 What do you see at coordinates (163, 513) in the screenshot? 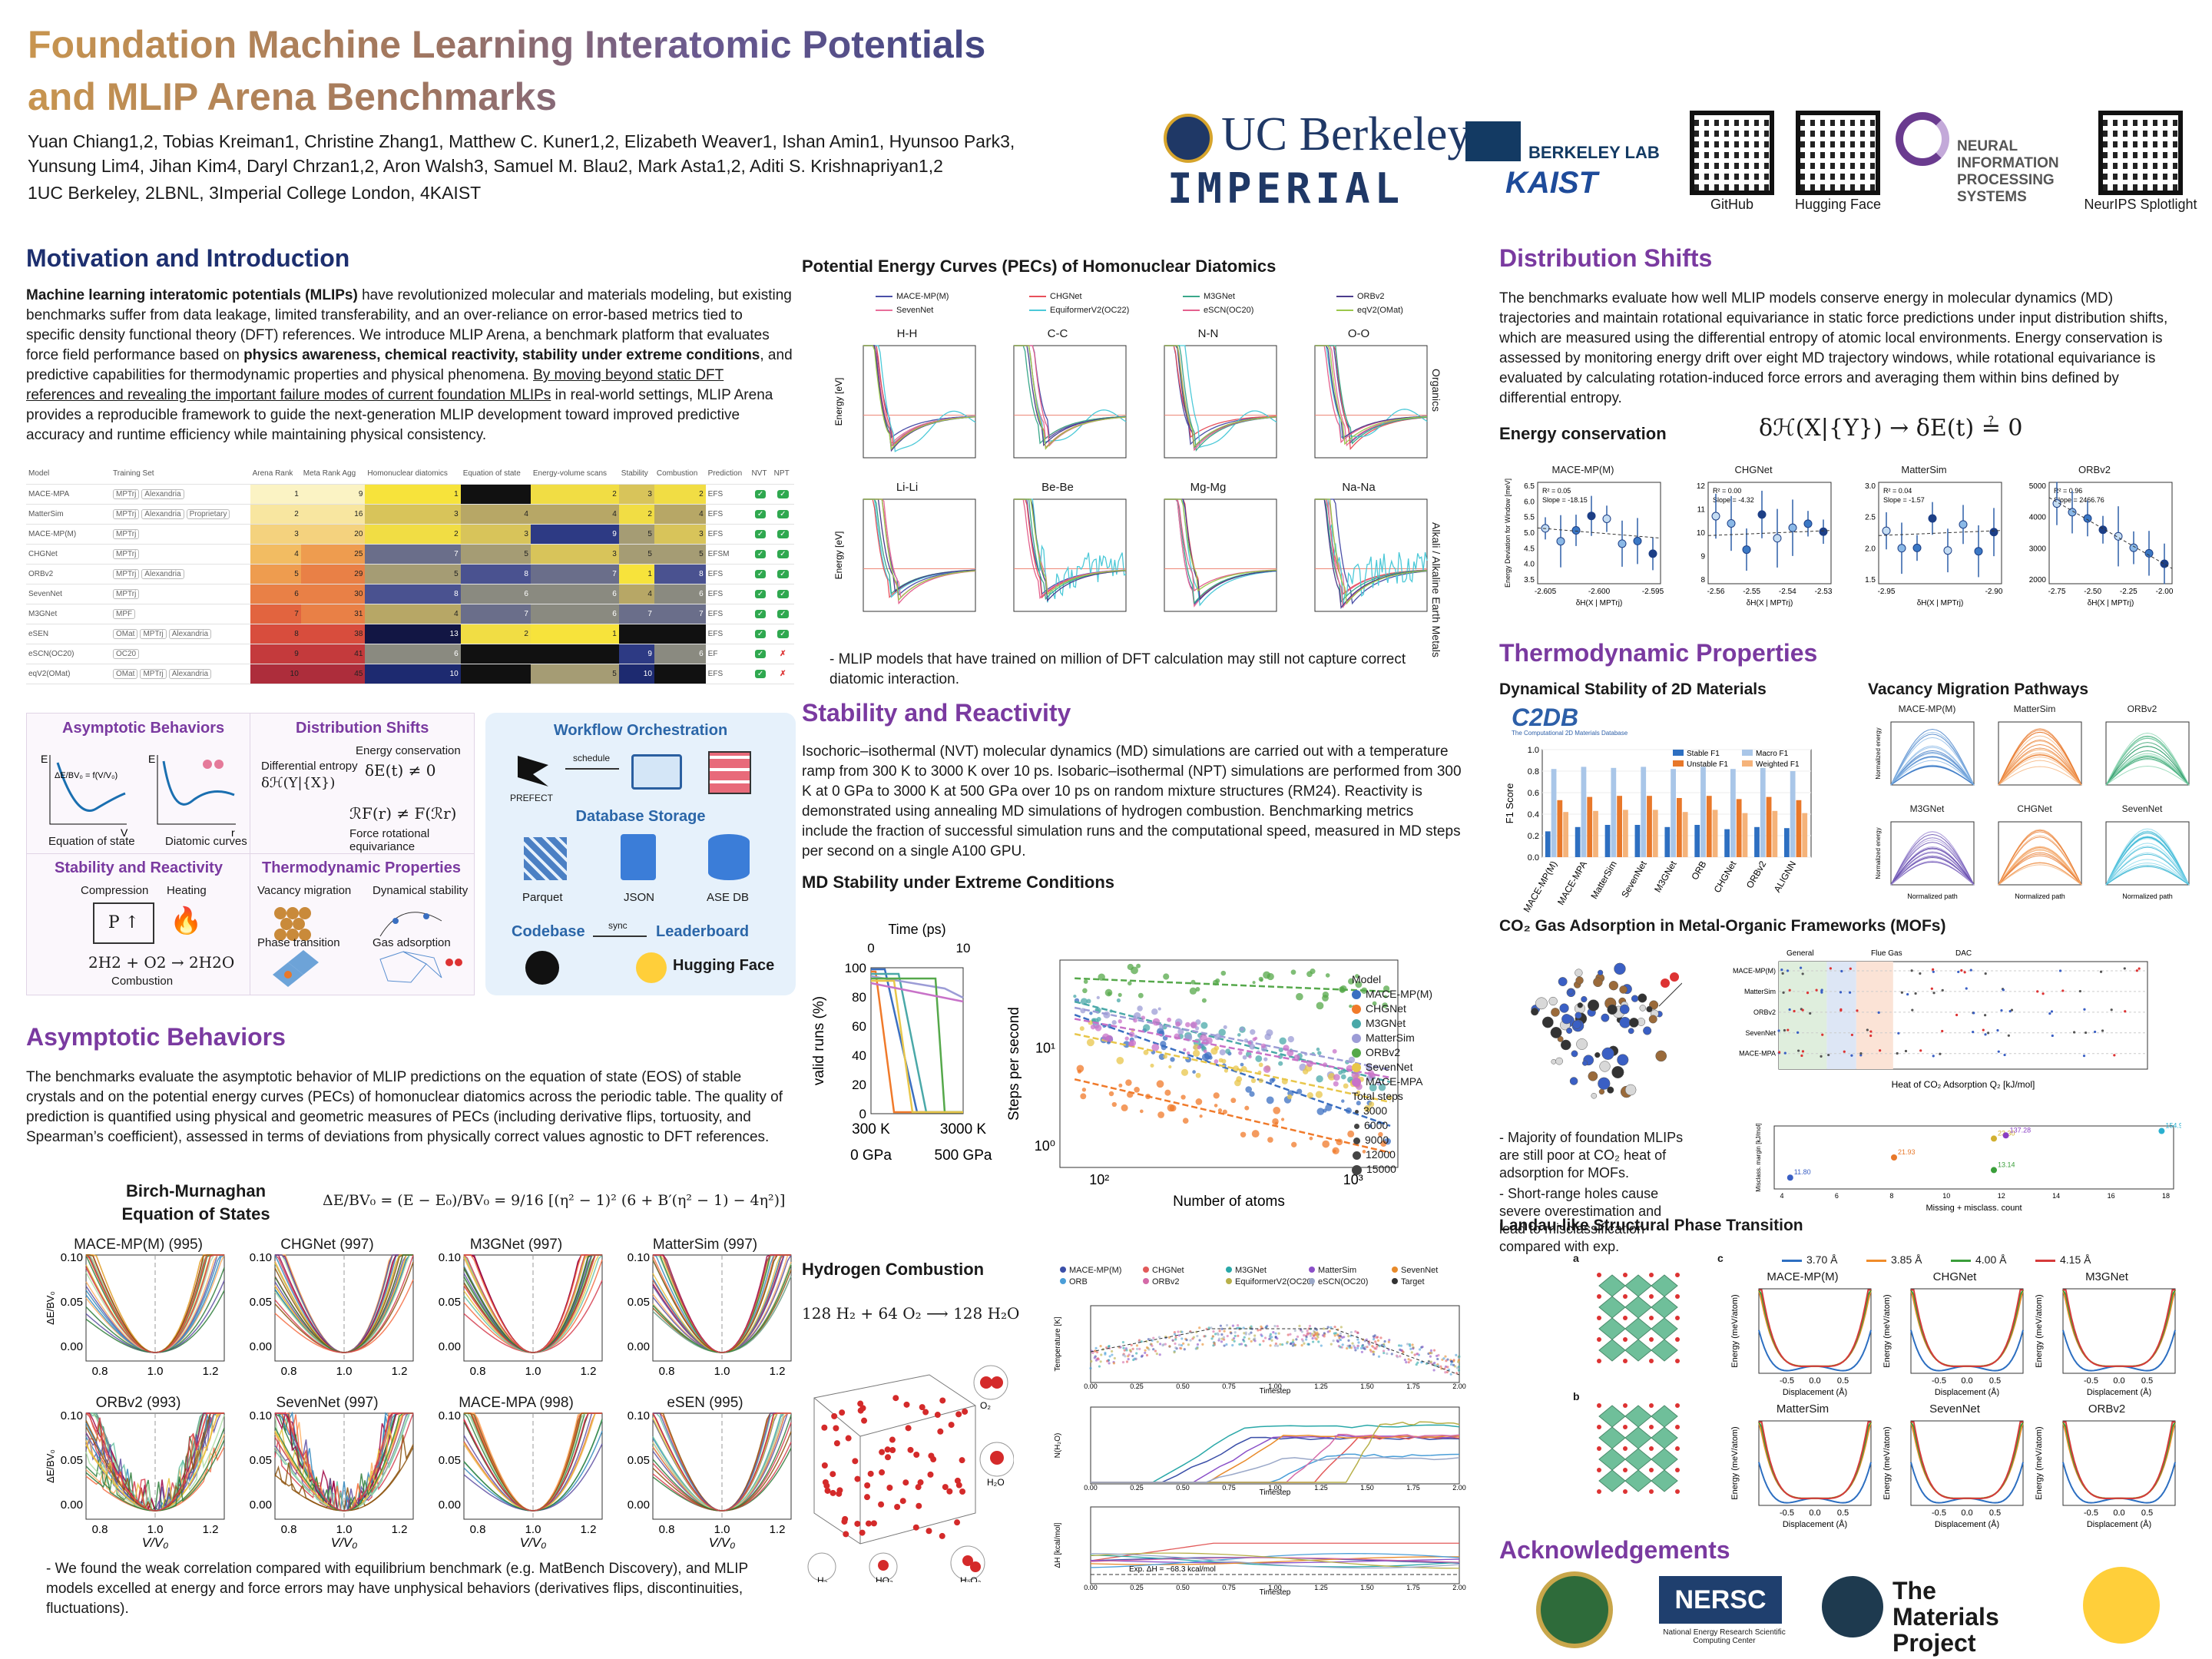
I see `training-set-chip: Alexandria` at bounding box center [163, 513].